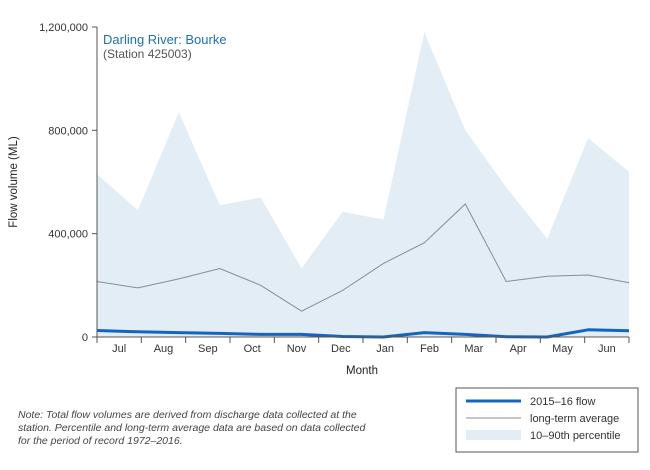 The image size is (650, 470). Describe the element at coordinates (607, 349) in the screenshot. I see `x-tick-label: Jun` at that location.